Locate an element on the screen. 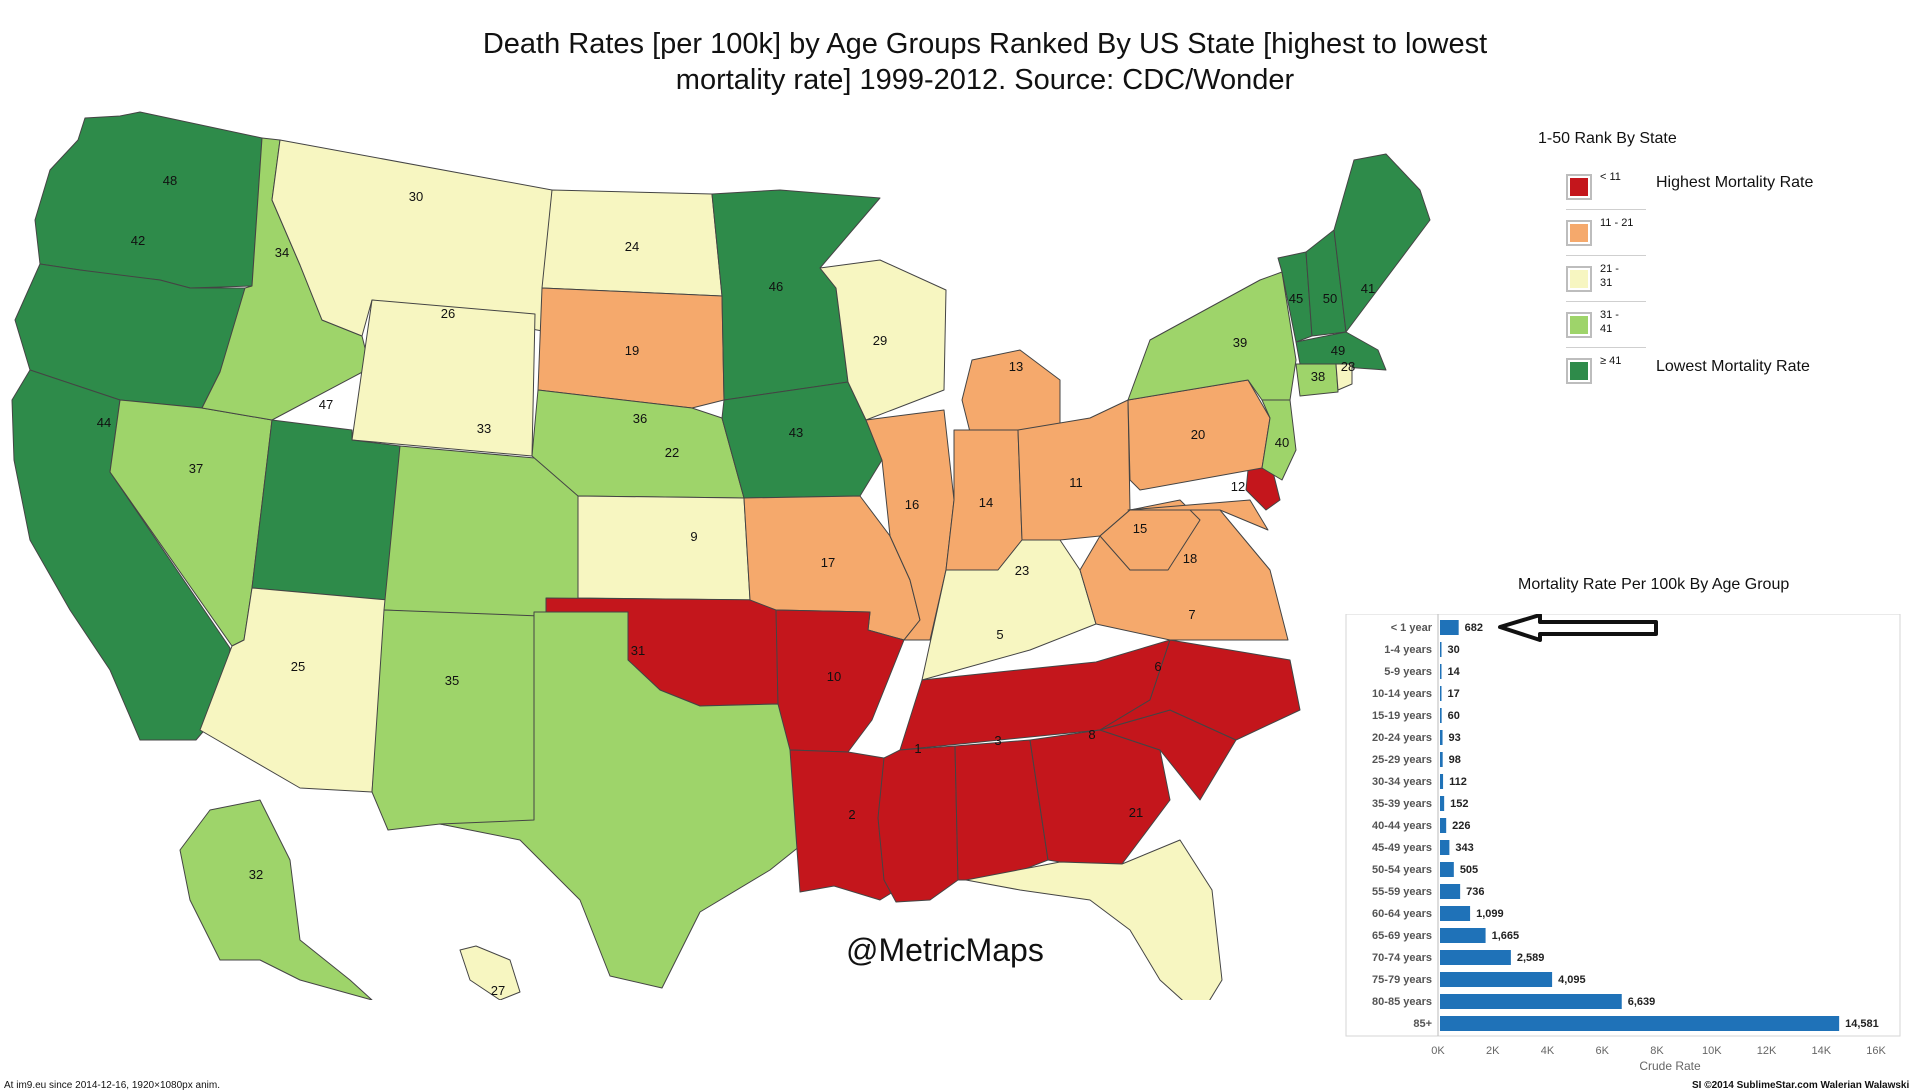 This screenshot has width=1920, height=1092. state-alaska is located at coordinates (276, 899).